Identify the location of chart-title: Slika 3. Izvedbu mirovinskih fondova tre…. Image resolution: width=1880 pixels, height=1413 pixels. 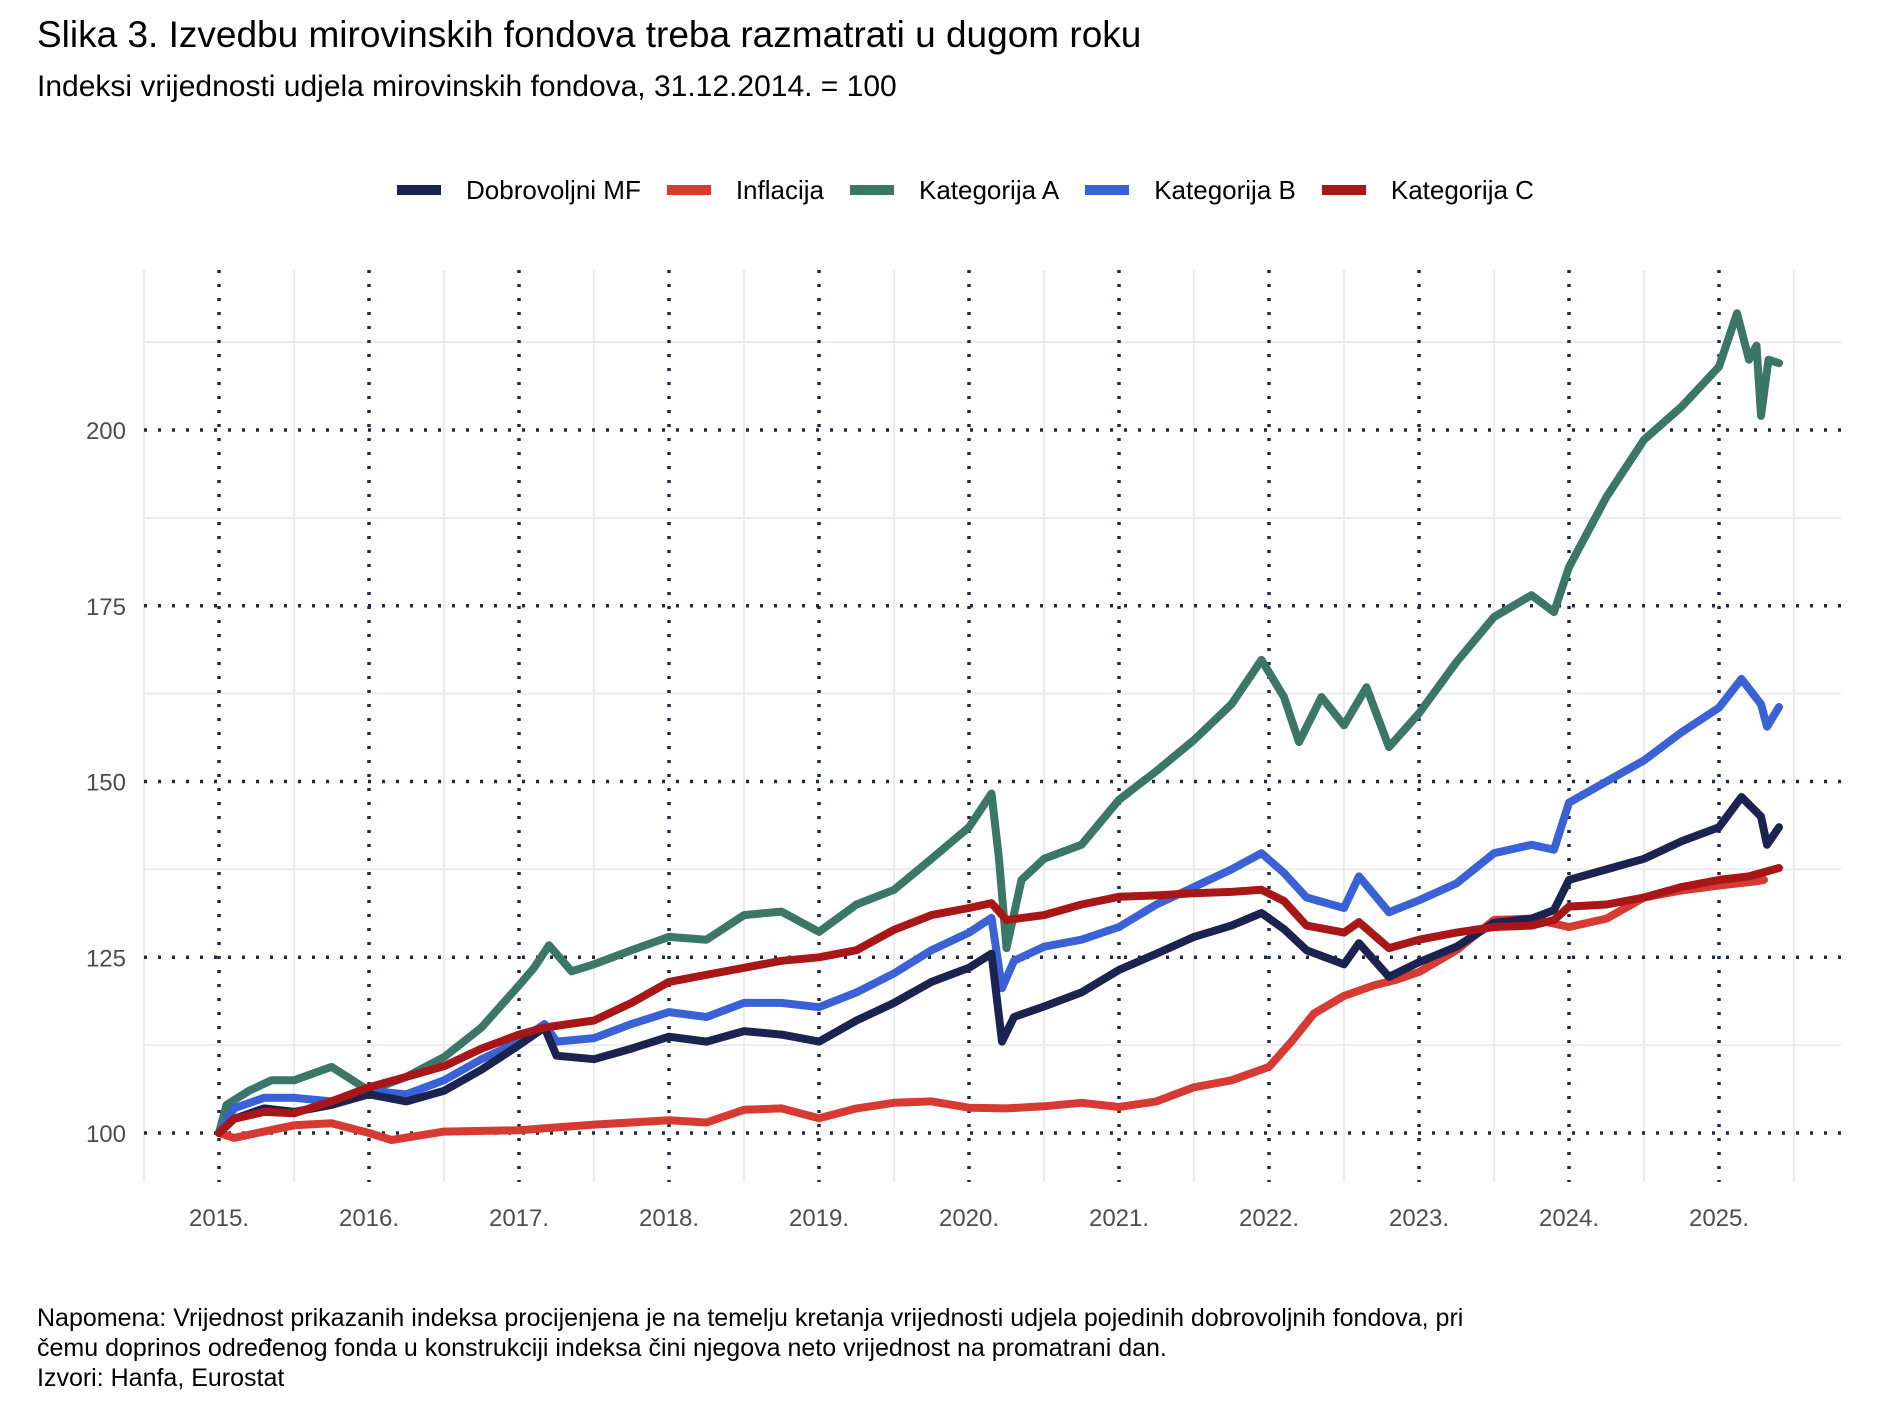
(589, 34).